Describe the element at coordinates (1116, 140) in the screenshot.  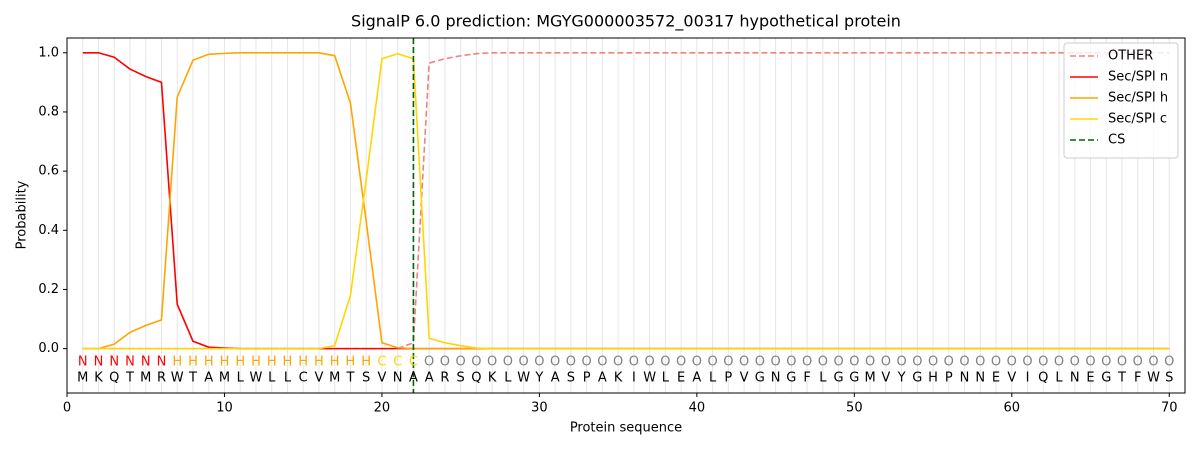
I see `legend-label: CS` at that location.